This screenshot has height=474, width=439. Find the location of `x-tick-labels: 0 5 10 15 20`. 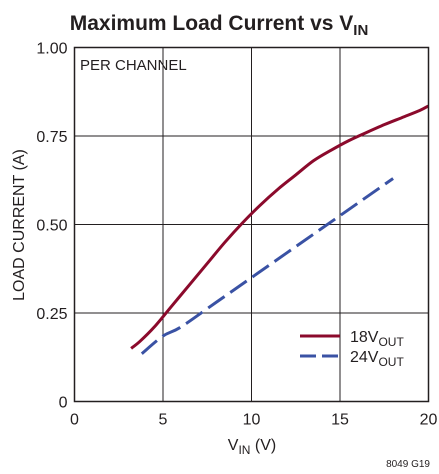

x-tick-labels: 0 5 10 15 20 is located at coordinates (253, 420).